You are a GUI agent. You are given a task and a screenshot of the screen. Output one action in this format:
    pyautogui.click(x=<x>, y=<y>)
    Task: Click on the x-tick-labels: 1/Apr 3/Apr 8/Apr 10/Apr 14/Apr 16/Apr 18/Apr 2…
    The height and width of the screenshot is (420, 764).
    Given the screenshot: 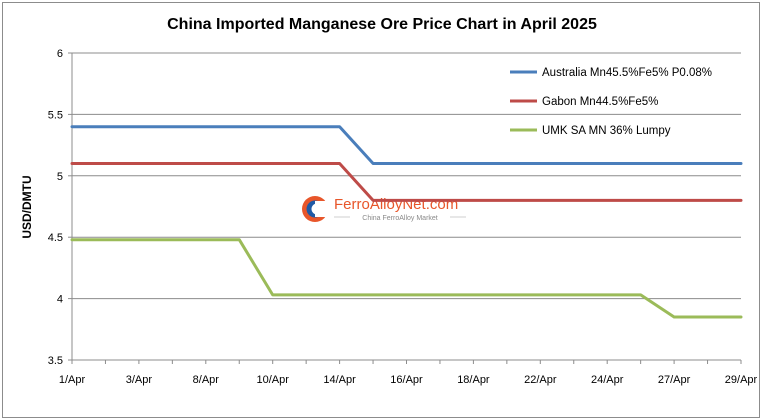 What is the action you would take?
    pyautogui.click(x=408, y=380)
    